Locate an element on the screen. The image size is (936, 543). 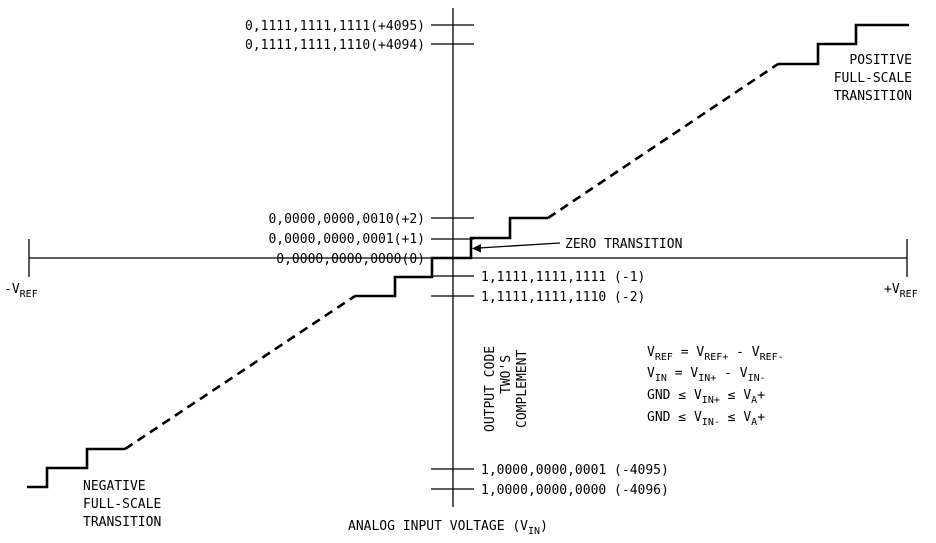
y-axis-title: OUTPUT CODE TWO'S COMPLEMENT is located at coordinates (506, 389).